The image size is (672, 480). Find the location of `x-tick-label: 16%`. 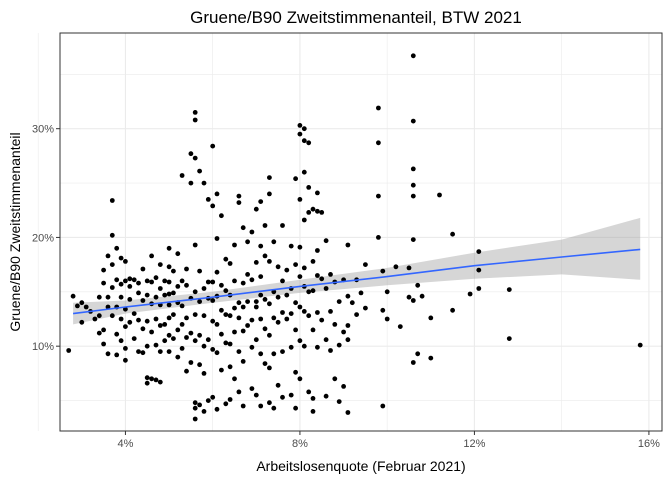

x-tick-label: 16% is located at coordinates (649, 444).